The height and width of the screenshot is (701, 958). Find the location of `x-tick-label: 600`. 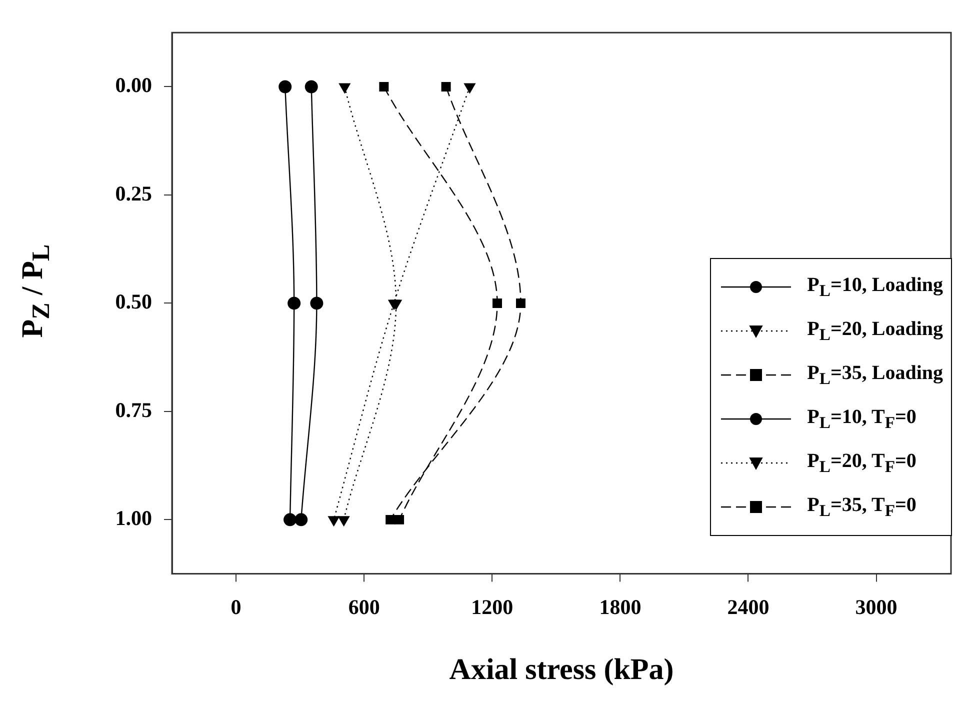

x-tick-label: 600 is located at coordinates (364, 606).